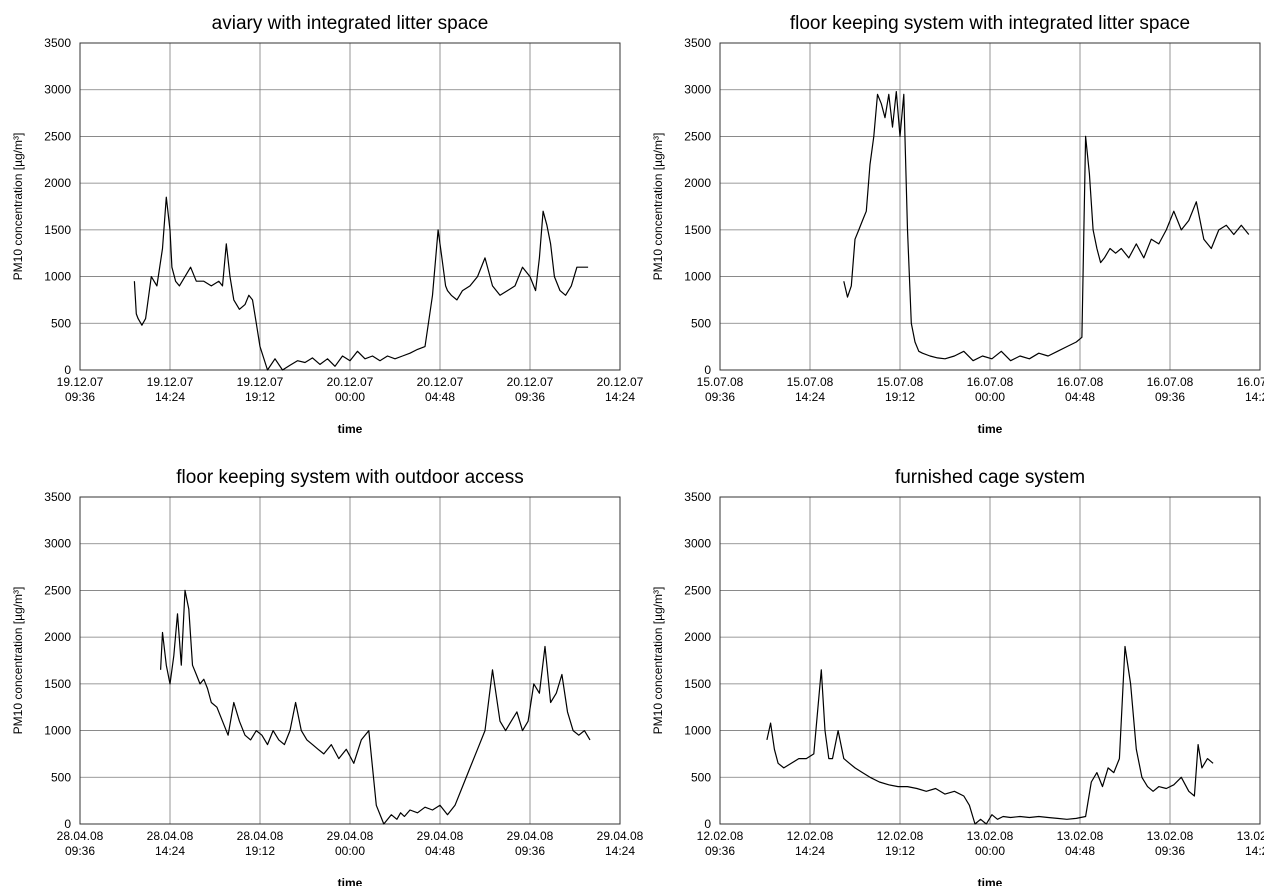  Describe the element at coordinates (990, 477) in the screenshot. I see `chart-title: furnished cage system` at that location.